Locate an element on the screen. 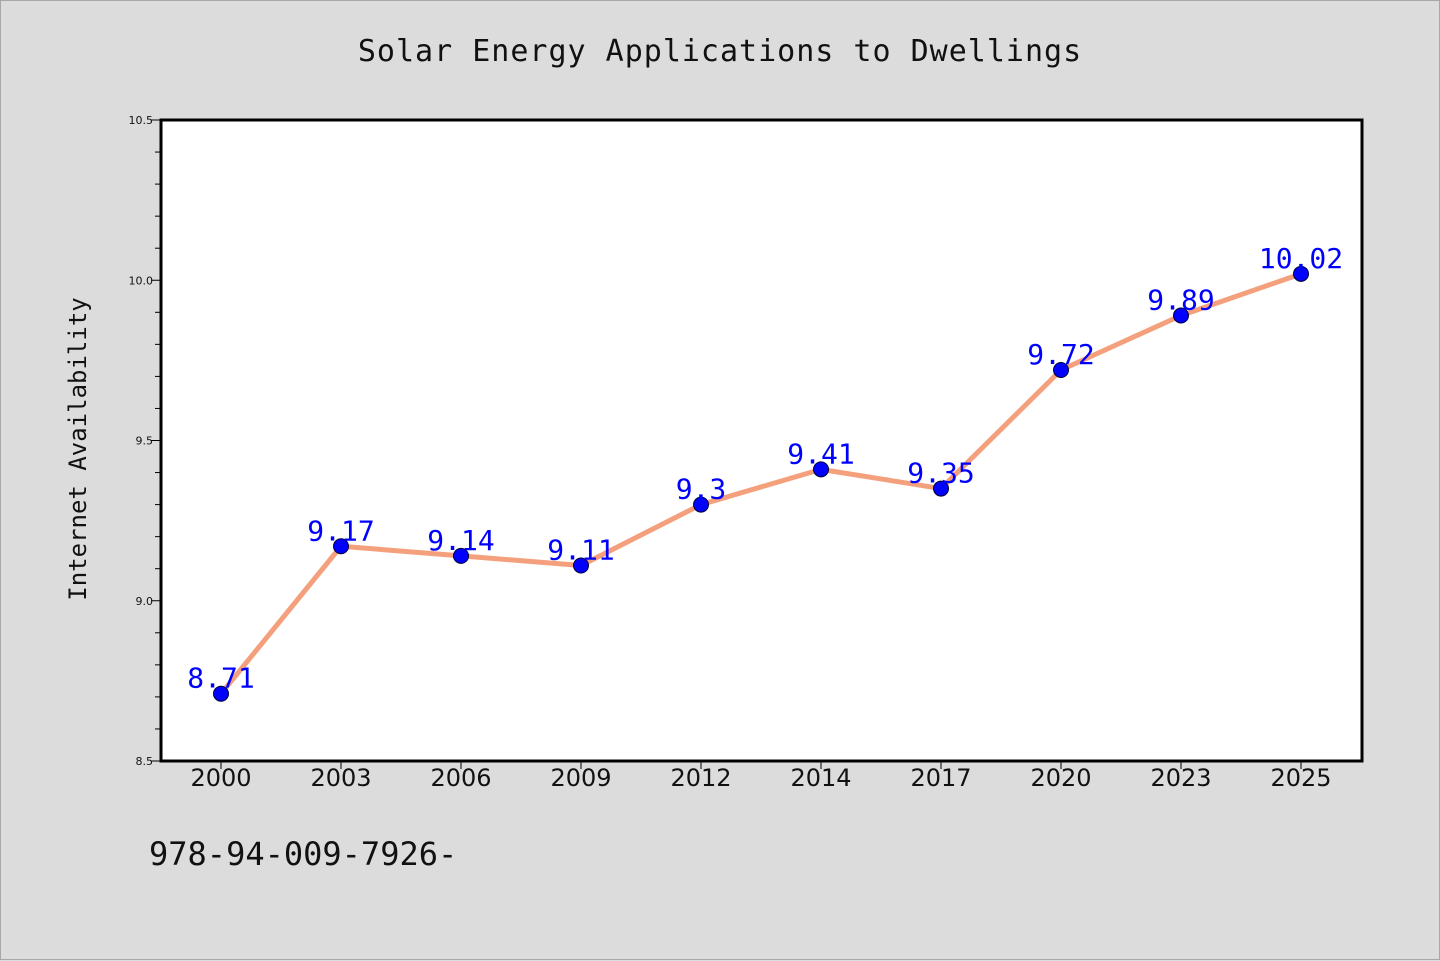 The image size is (1440, 961). data-label: 9.14 is located at coordinates (460, 540).